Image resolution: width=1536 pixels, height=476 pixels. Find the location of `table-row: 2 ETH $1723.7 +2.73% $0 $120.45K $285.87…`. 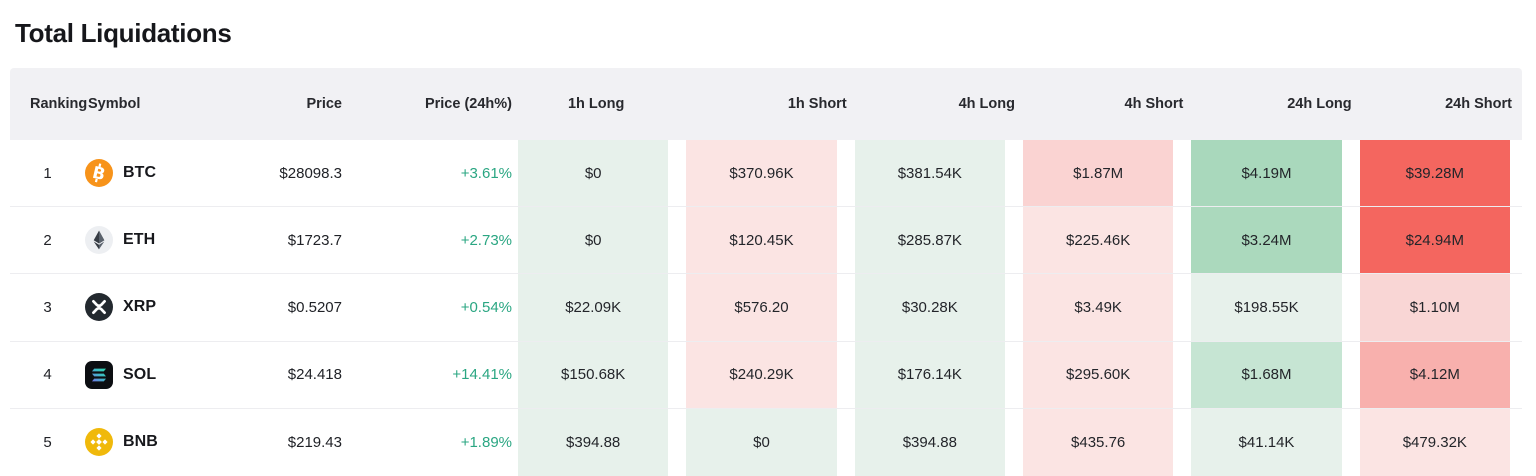

table-row: 2 ETH $1723.7 +2.73% $0 $120.45K $285.87… is located at coordinates (766, 241).